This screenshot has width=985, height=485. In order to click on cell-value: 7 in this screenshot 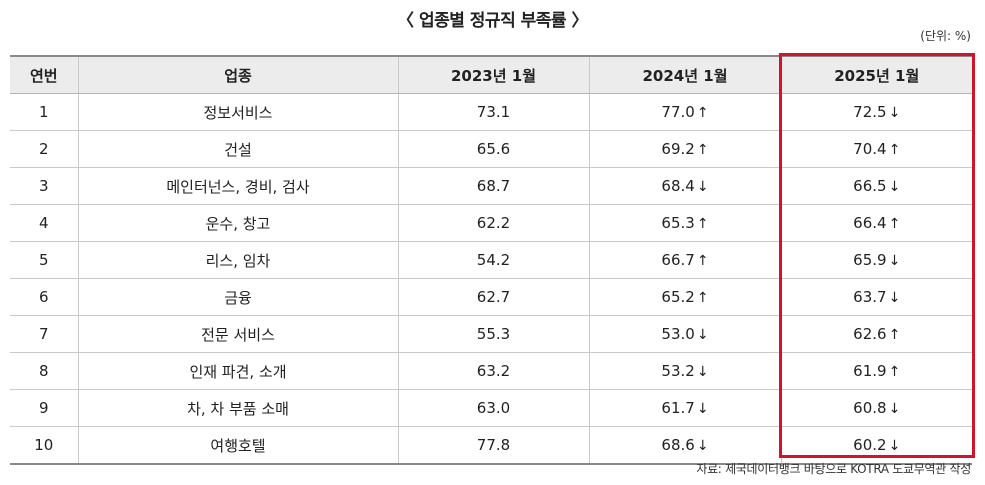, I will do `click(43, 334)`.